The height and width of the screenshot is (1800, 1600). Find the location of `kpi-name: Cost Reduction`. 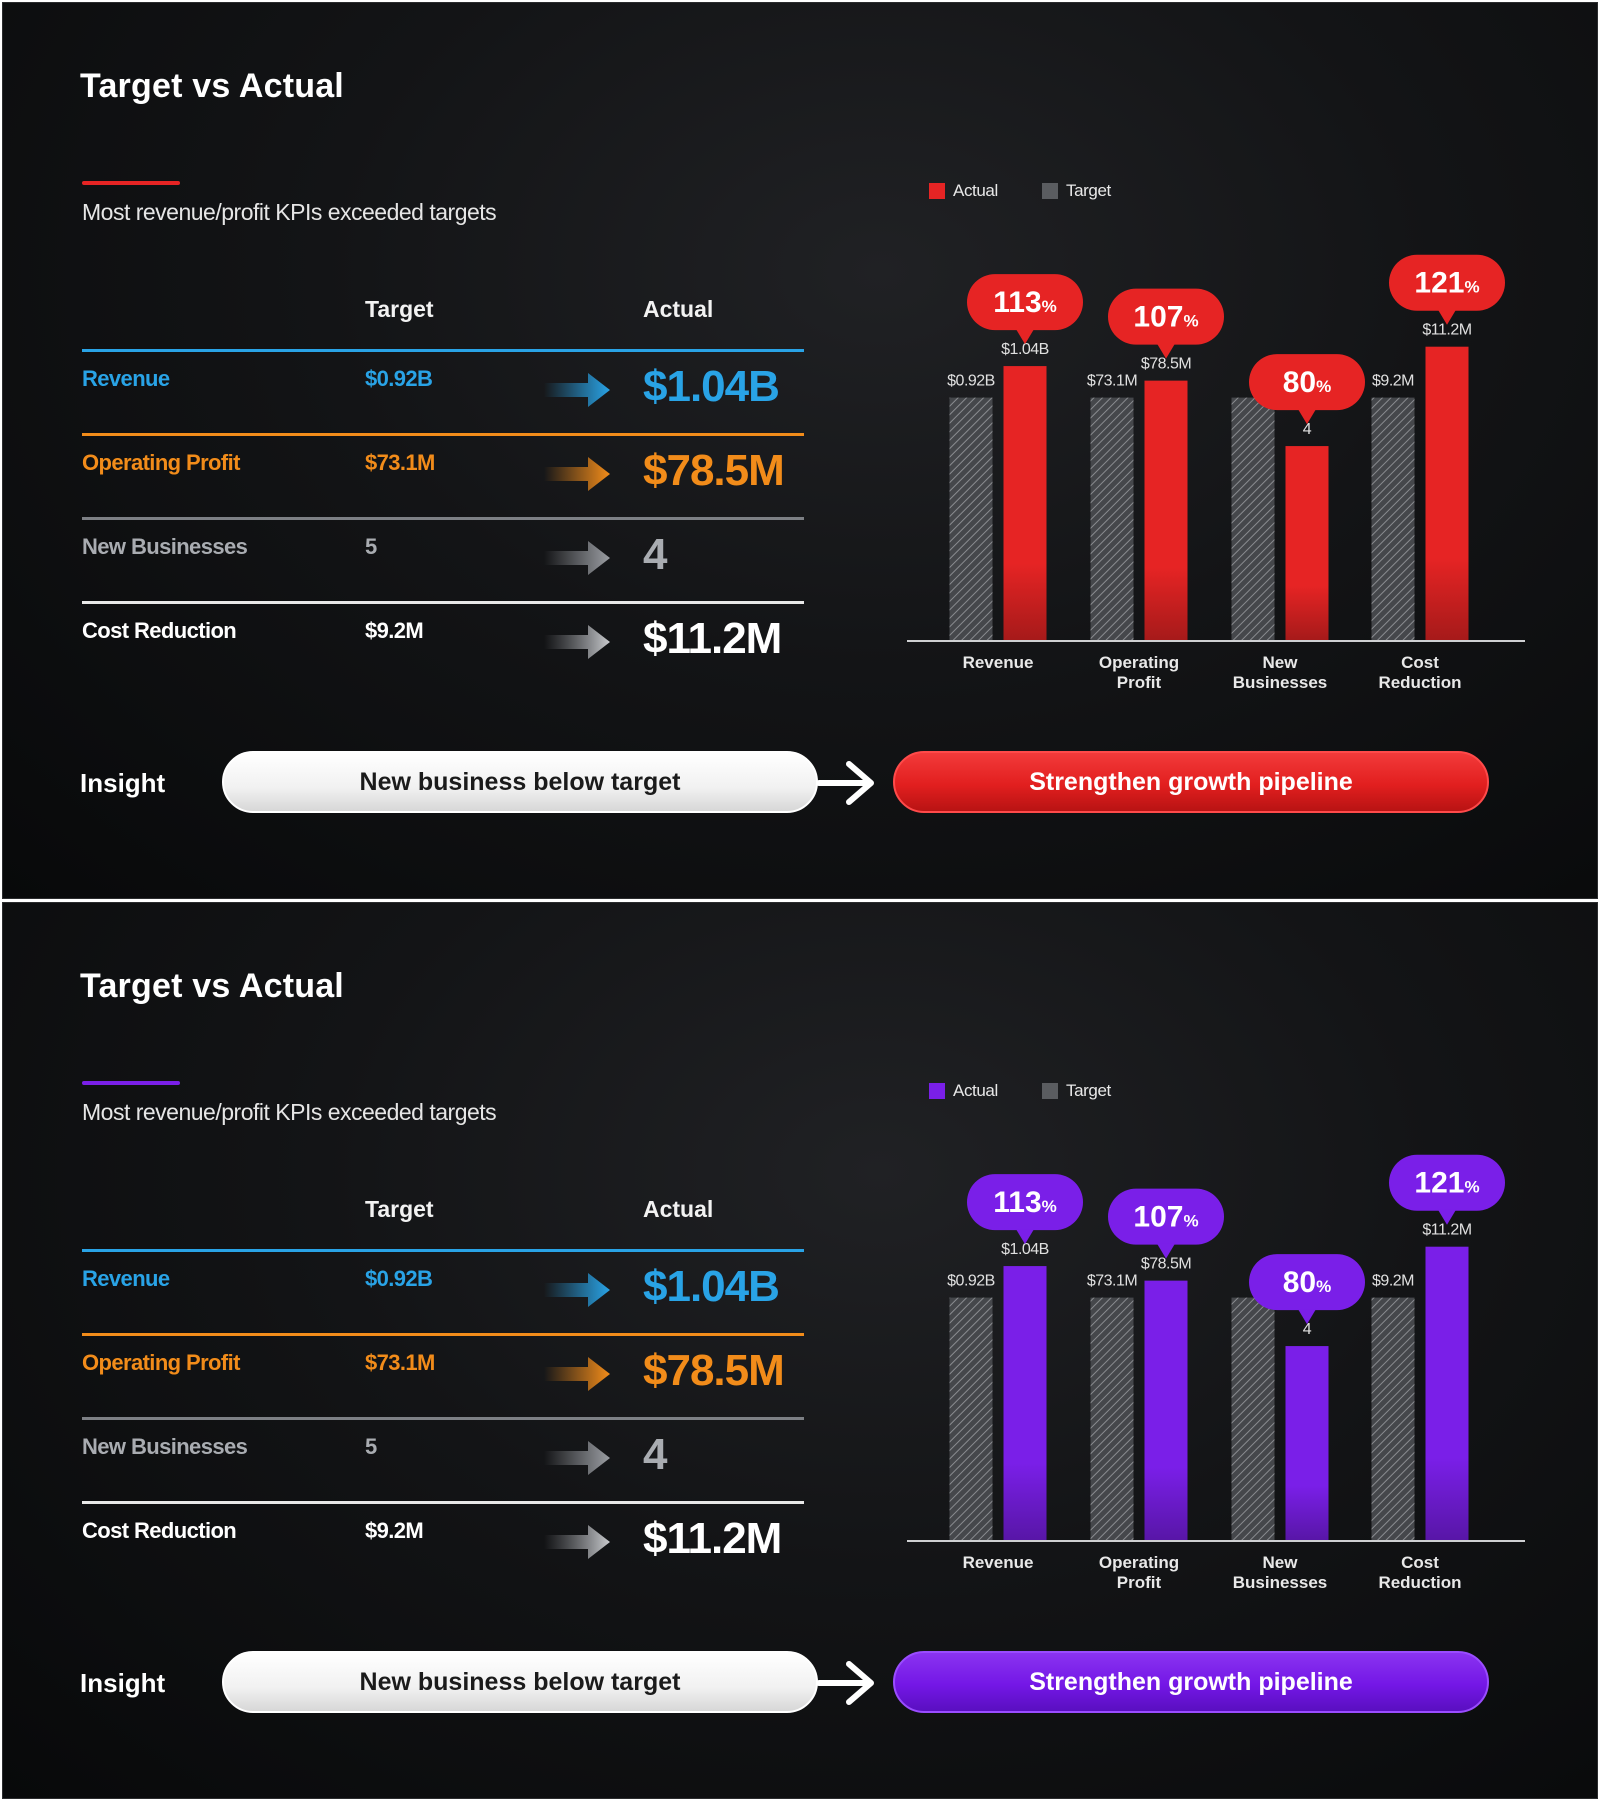

kpi-name: Cost Reduction is located at coordinates (159, 1530).